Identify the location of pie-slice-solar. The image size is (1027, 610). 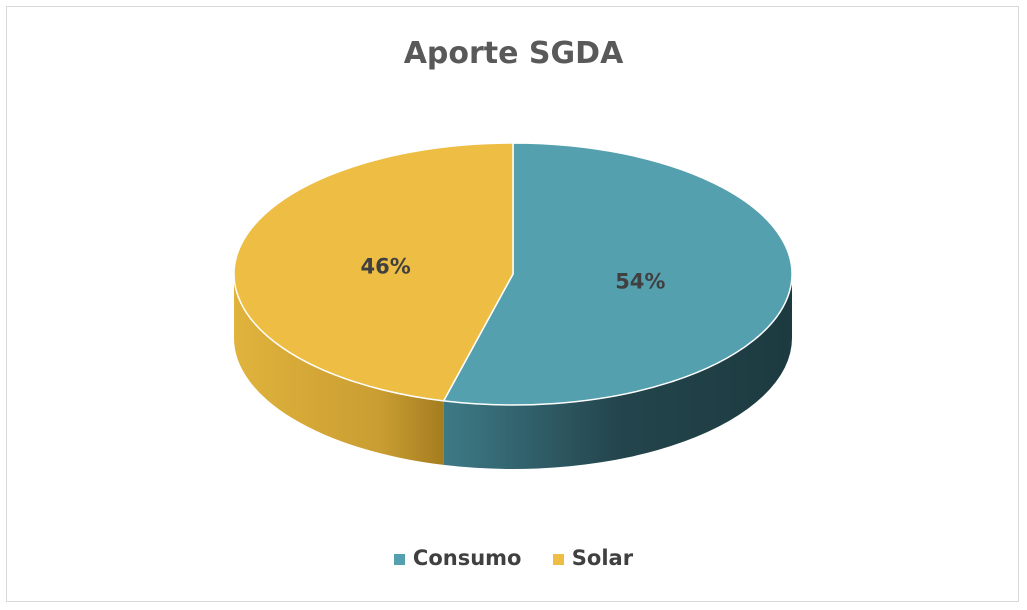
(373, 272).